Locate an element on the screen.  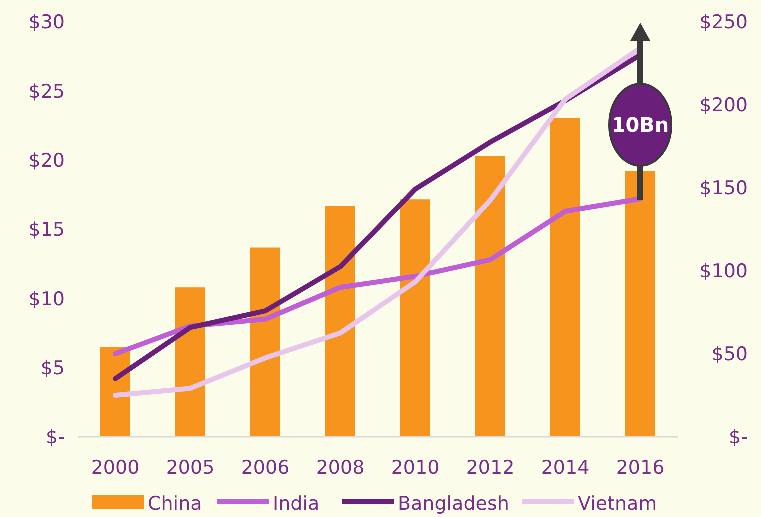
y-tick-label: $15 is located at coordinates (46, 230).